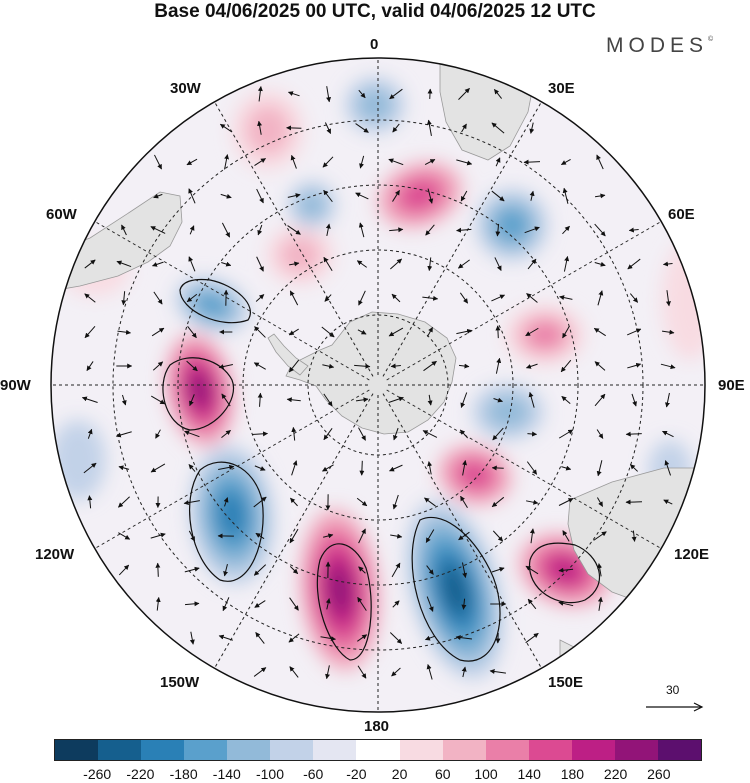 The height and width of the screenshot is (783, 750). I want to click on brand-name: MODES, so click(657, 45).